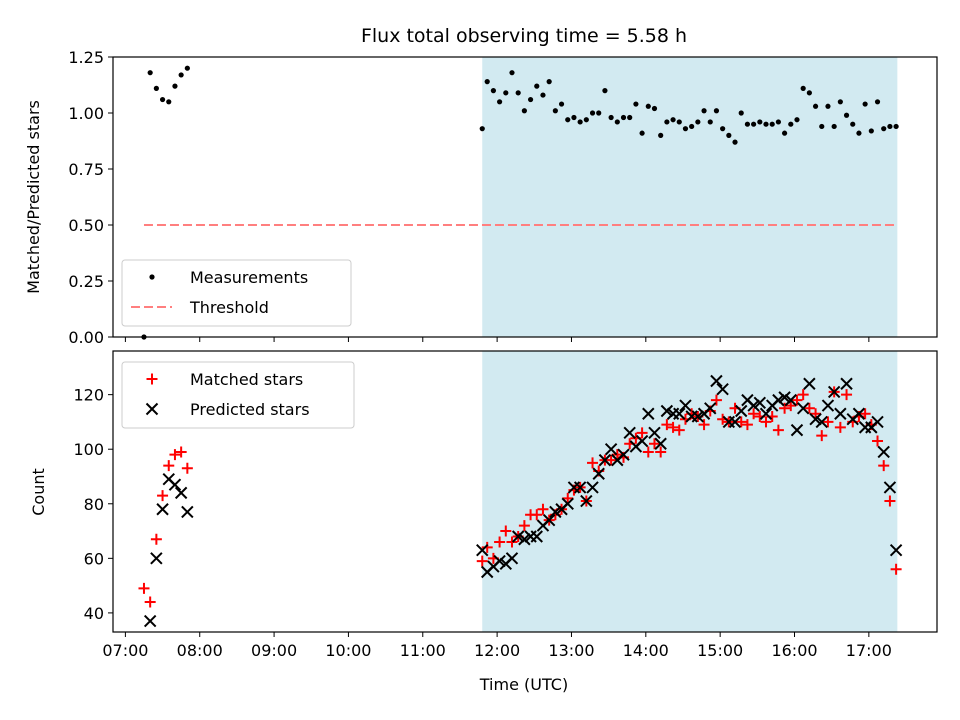  I want to click on ratio-y-ticks: 0.00 0.25 0.50 0.75 1.00 1.25, so click(90, 197).